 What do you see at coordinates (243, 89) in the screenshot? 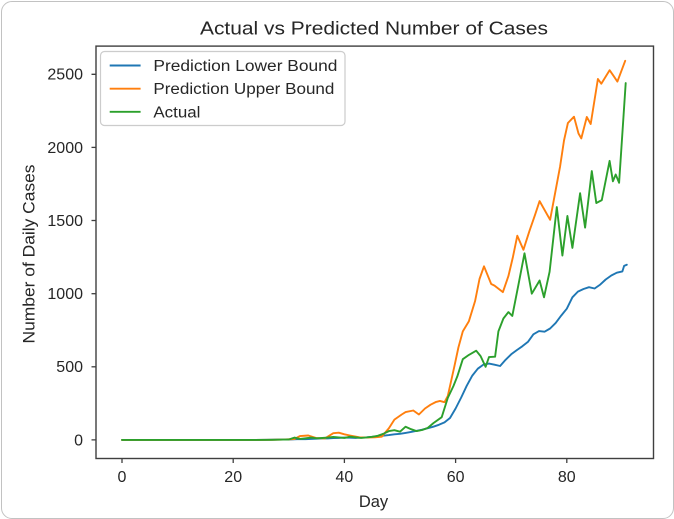
I see `svg-text: Prediction Upper Bound` at bounding box center [243, 89].